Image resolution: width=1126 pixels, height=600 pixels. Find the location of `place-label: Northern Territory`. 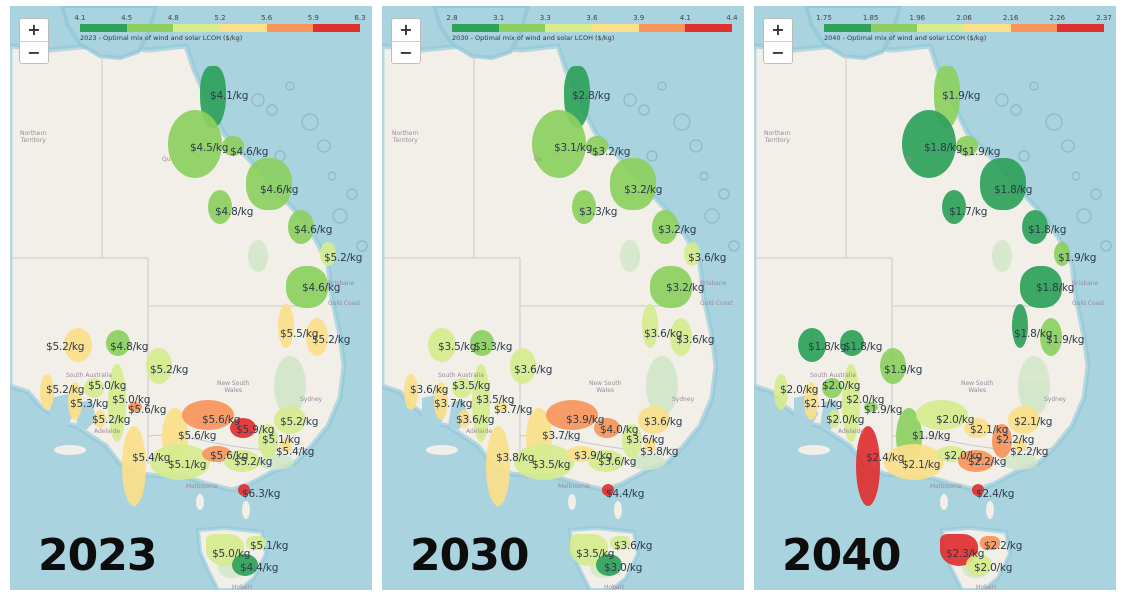

place-label: Northern Territory is located at coordinates (405, 137).